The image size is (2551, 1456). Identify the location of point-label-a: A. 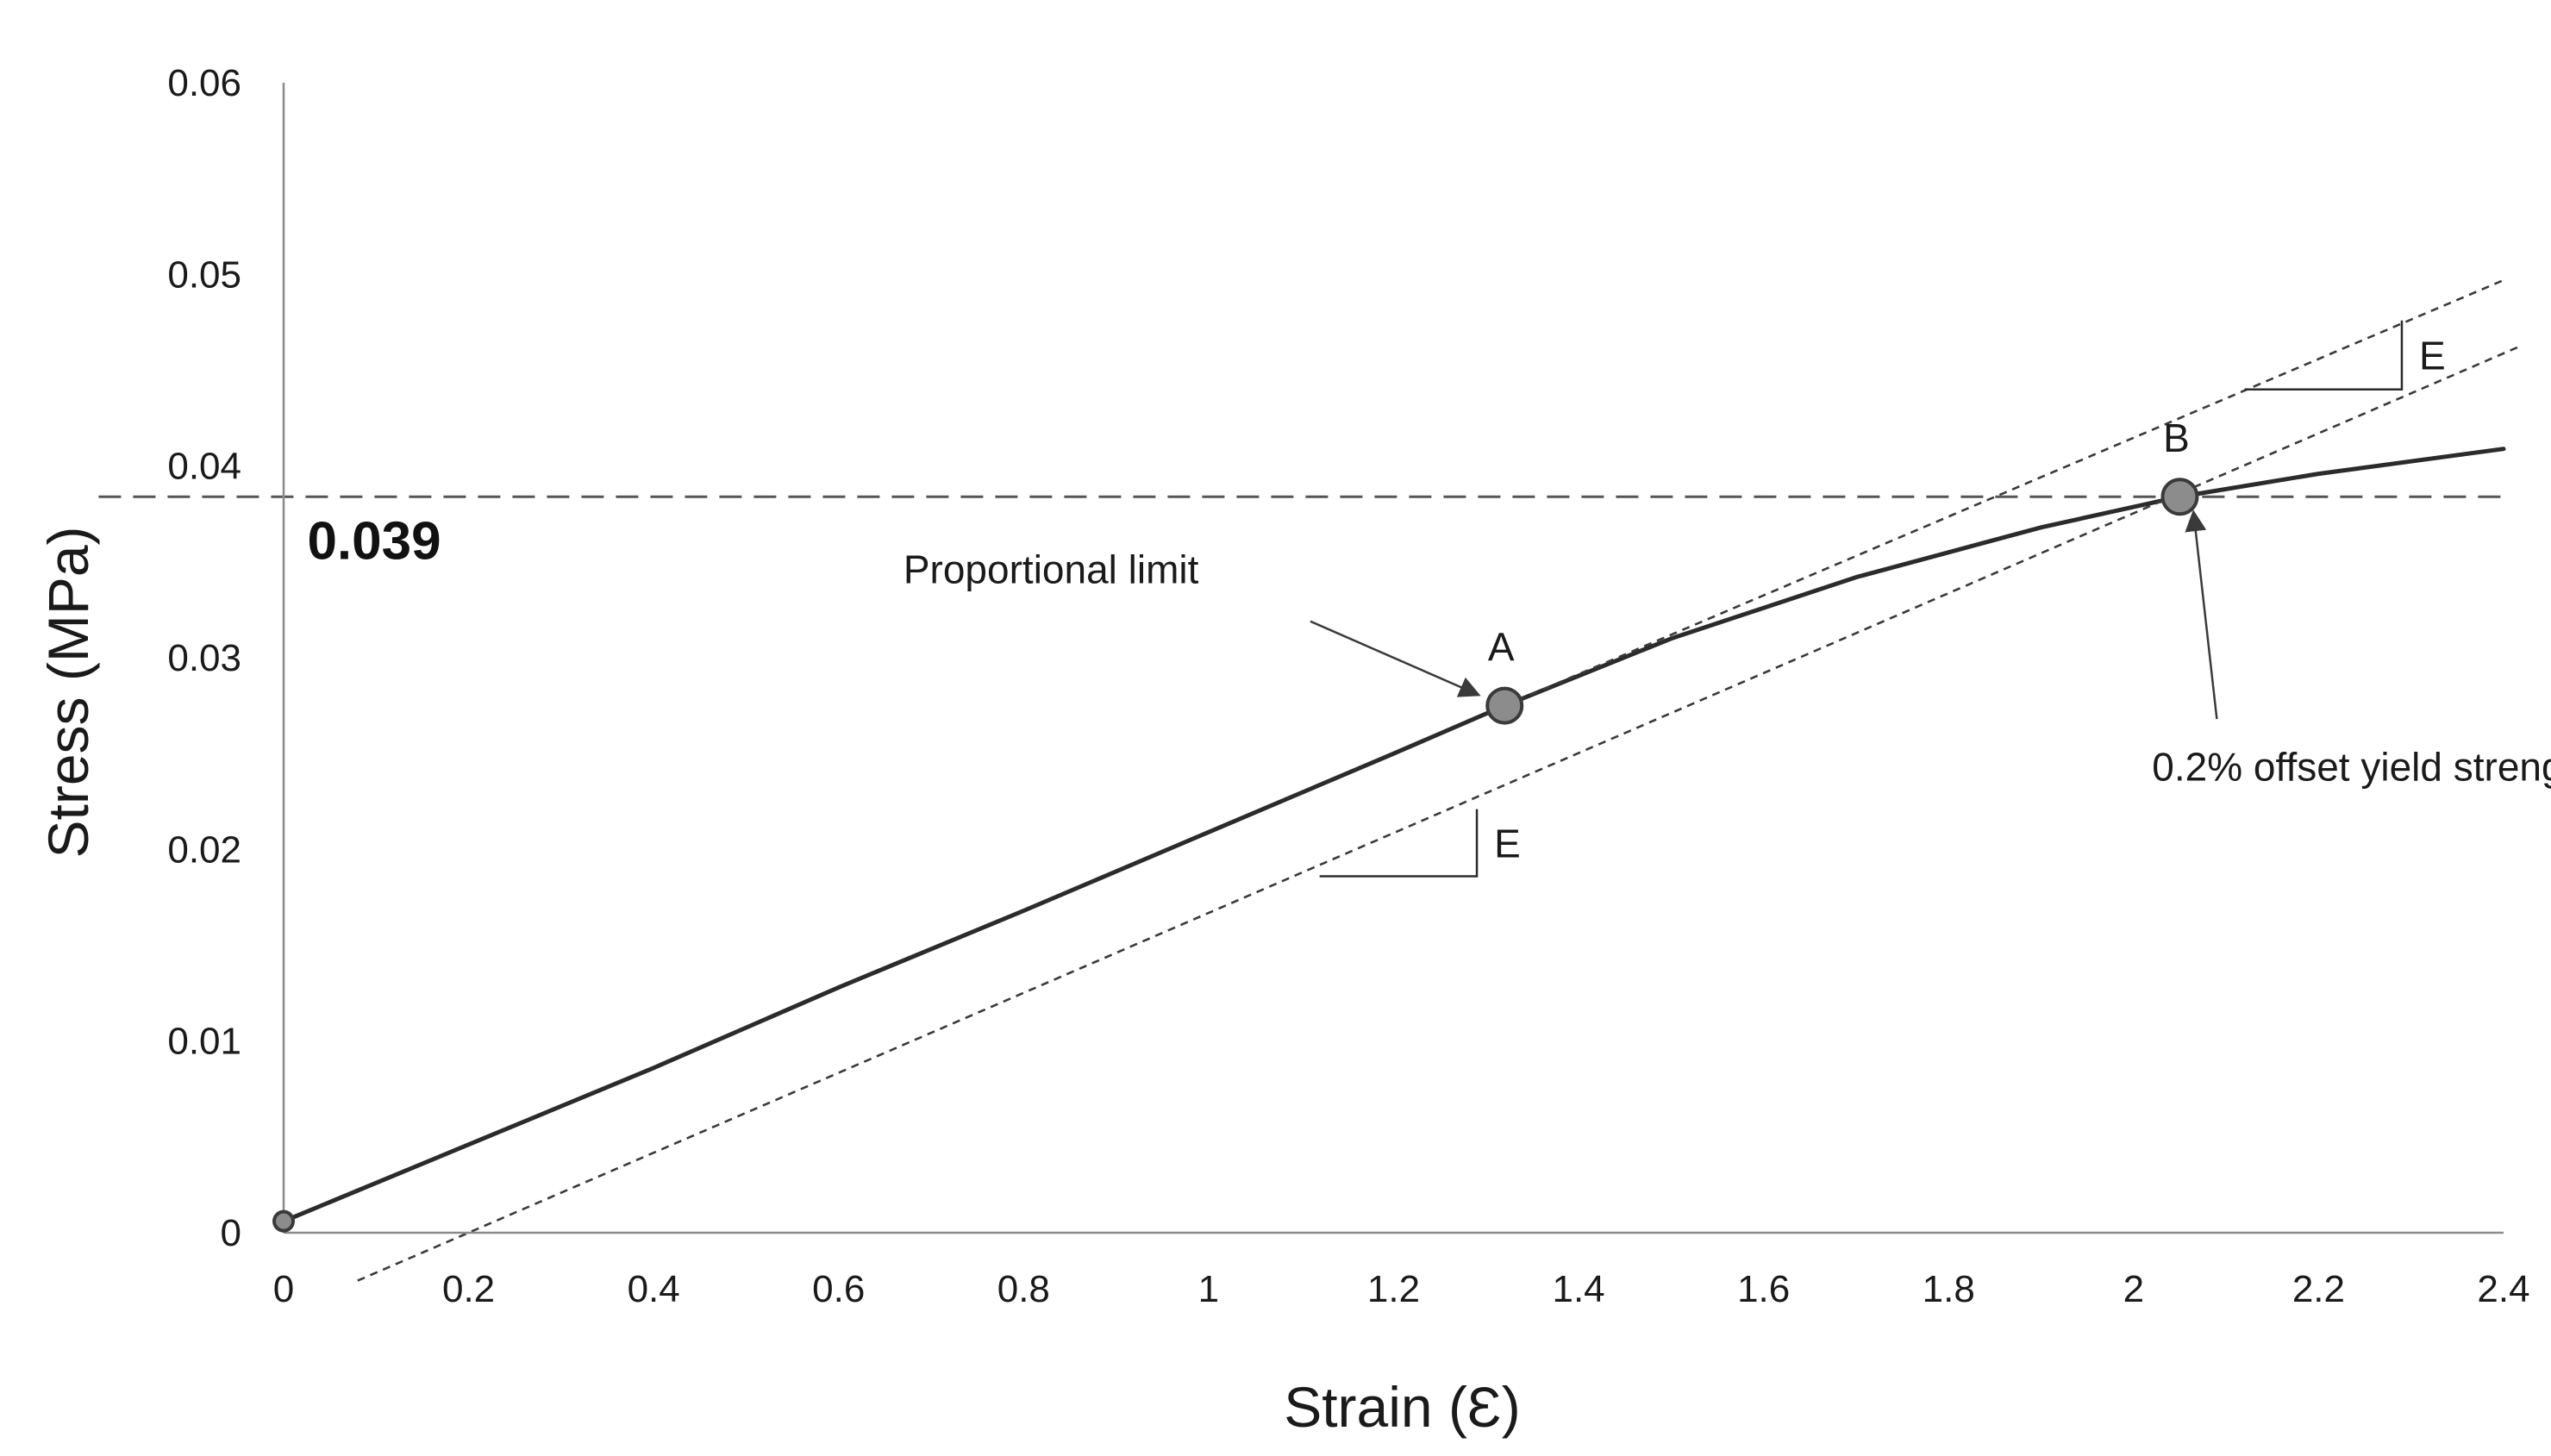
(1501, 648).